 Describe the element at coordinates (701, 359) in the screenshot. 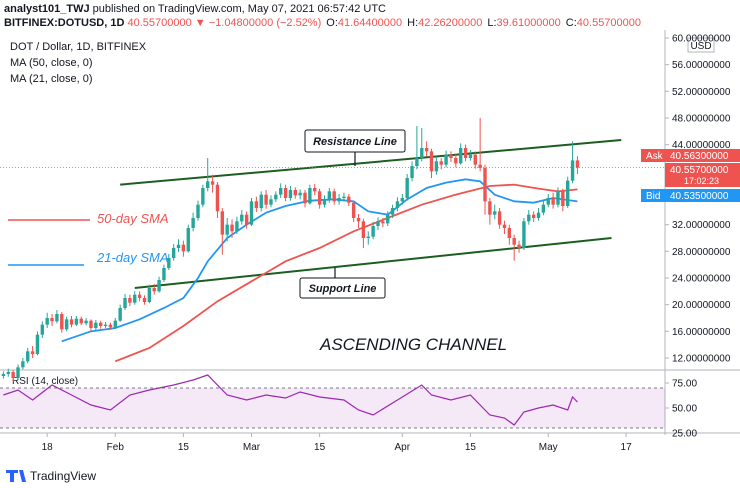

I see `y-tick-label: 12.00000000` at that location.